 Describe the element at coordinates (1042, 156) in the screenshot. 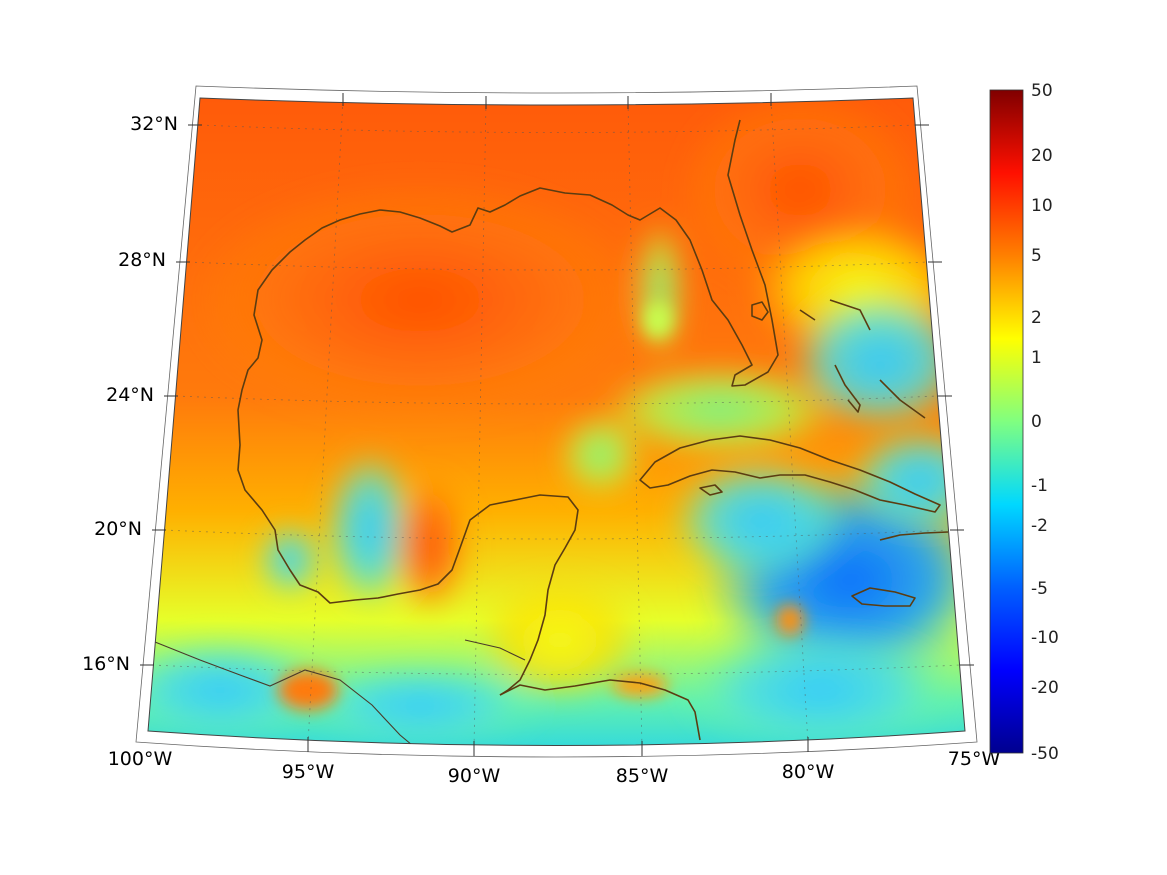

I see `colorbar-label: 20` at that location.